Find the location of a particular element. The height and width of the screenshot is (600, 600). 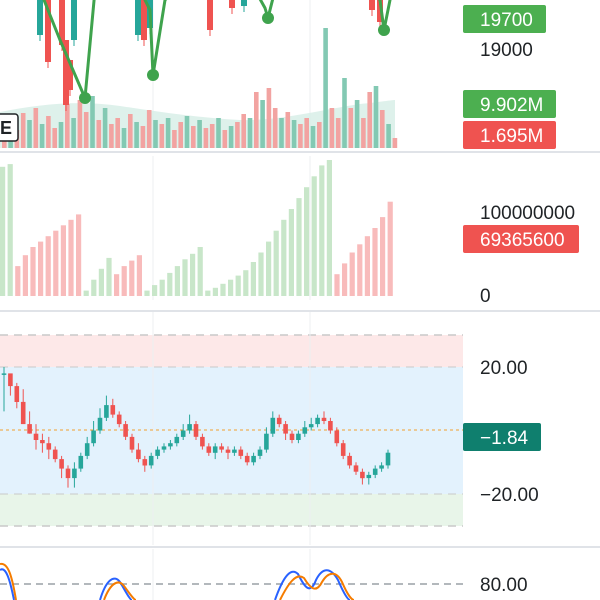

volume-up-badge is located at coordinates (509, 104).